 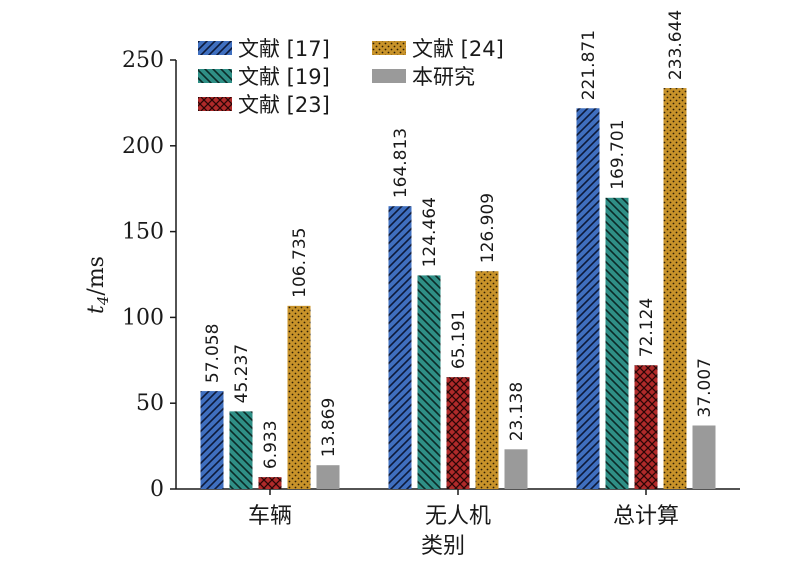 What do you see at coordinates (351, 77) in the screenshot?
I see `legend: 文献 [17] 文献 [19] 文献 [23] 文献 [24] 本研究` at bounding box center [351, 77].